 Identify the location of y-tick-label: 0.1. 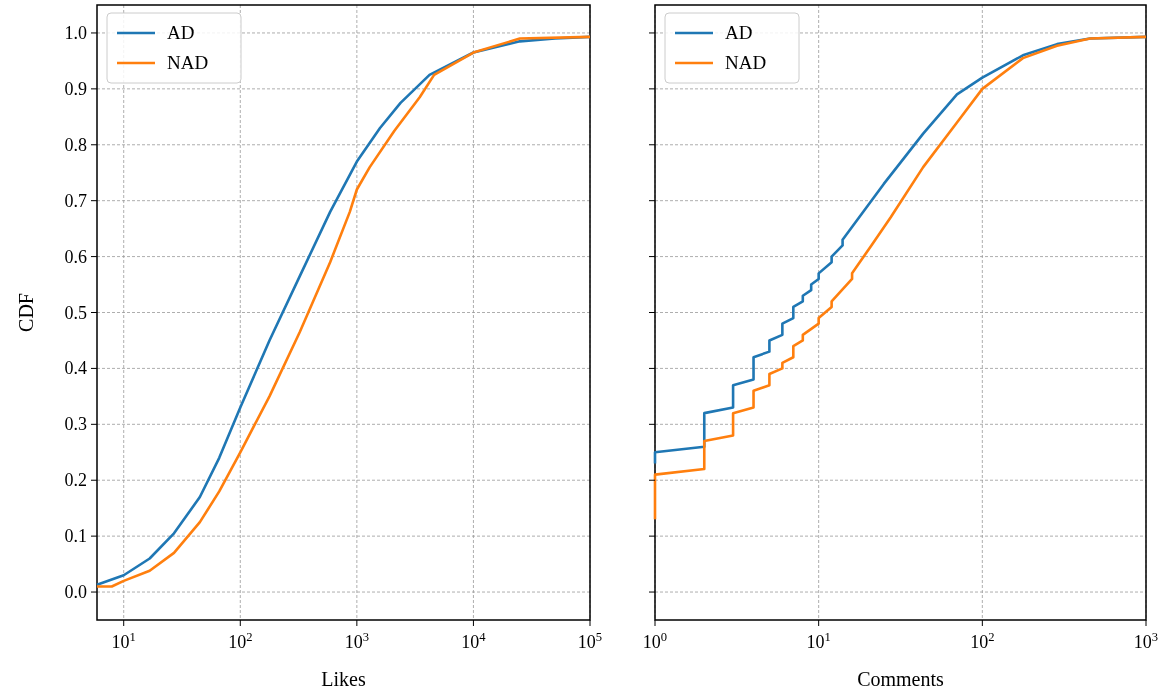
(75, 536).